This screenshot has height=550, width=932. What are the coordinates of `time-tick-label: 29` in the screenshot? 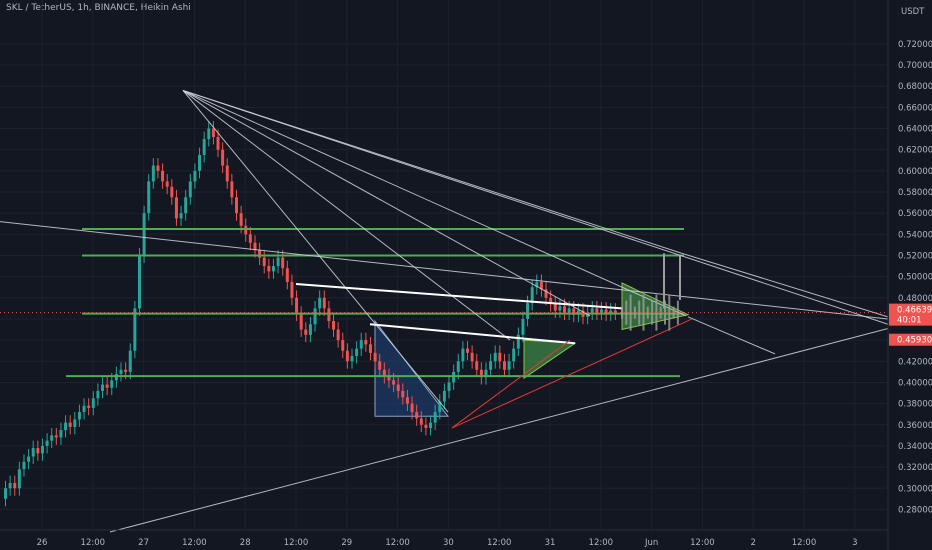 It's located at (346, 543).